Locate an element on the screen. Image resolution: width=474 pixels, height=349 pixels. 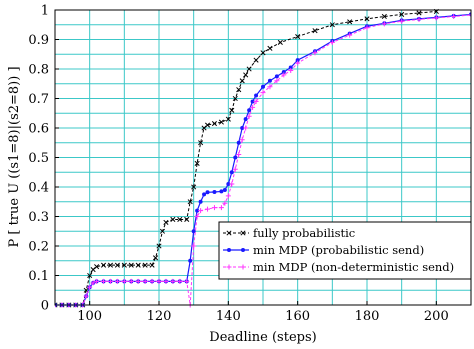
legend-box is located at coordinates (345, 250).